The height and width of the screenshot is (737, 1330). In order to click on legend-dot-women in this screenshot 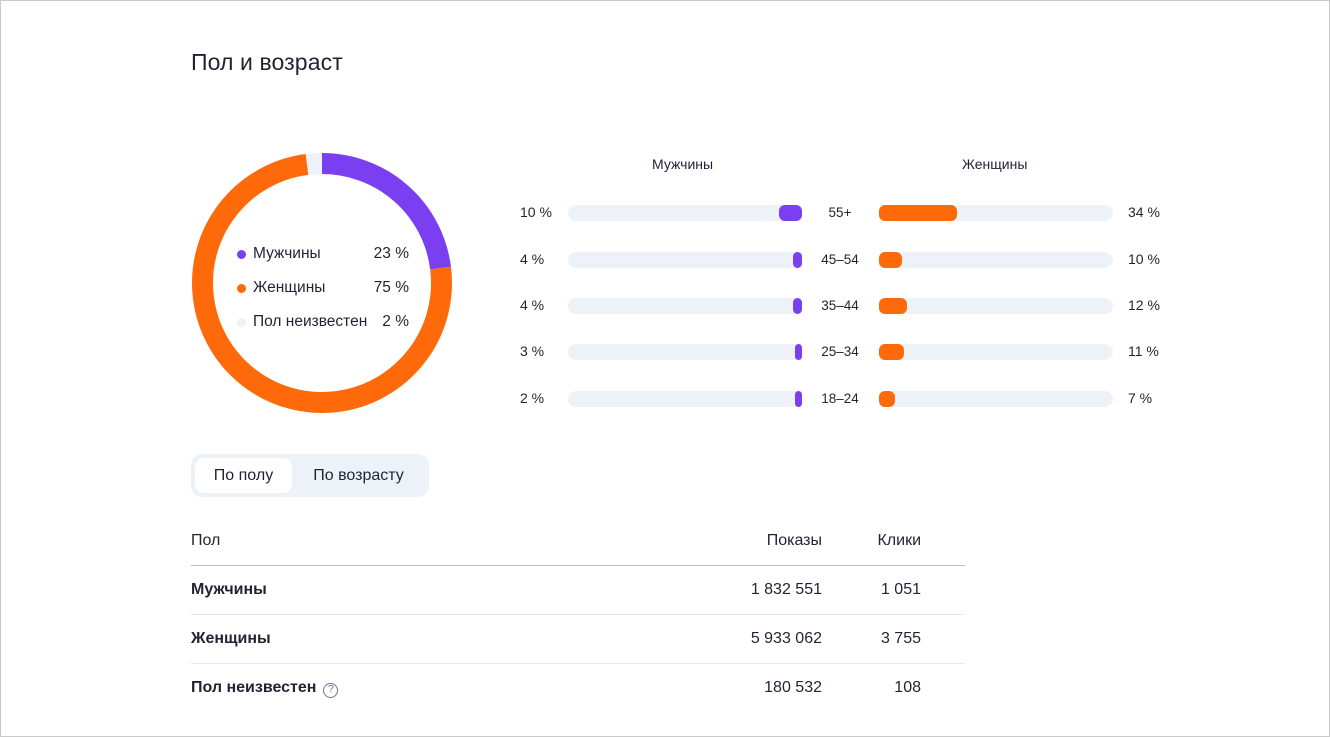, I will do `click(241, 288)`.